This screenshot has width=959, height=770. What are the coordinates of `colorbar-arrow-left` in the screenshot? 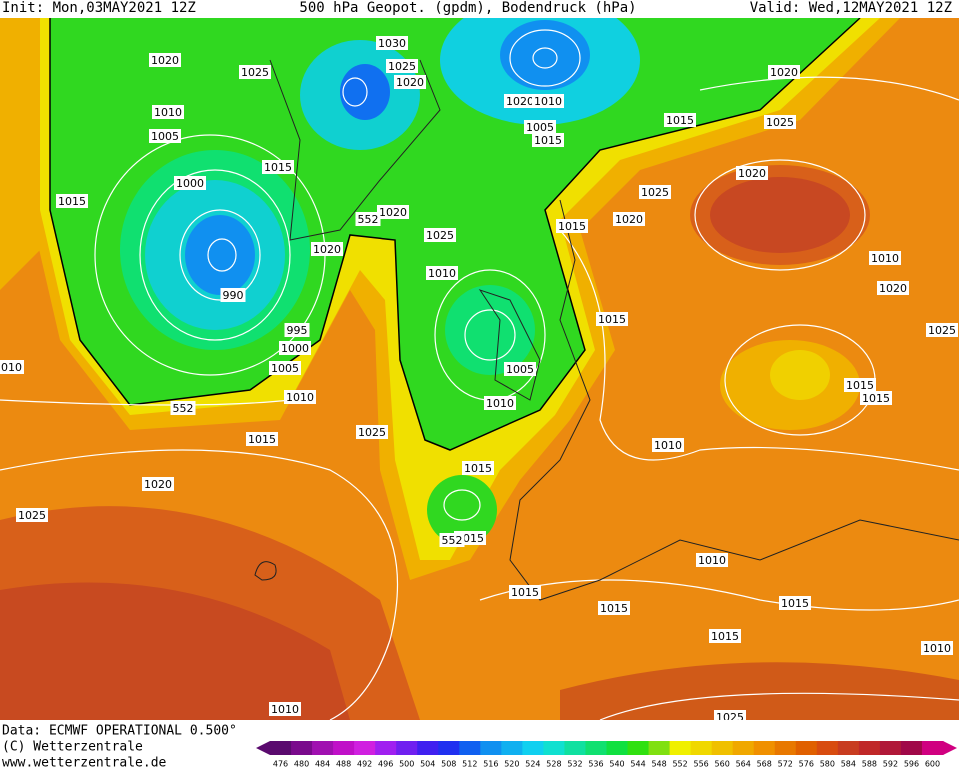 It's located at (263, 748).